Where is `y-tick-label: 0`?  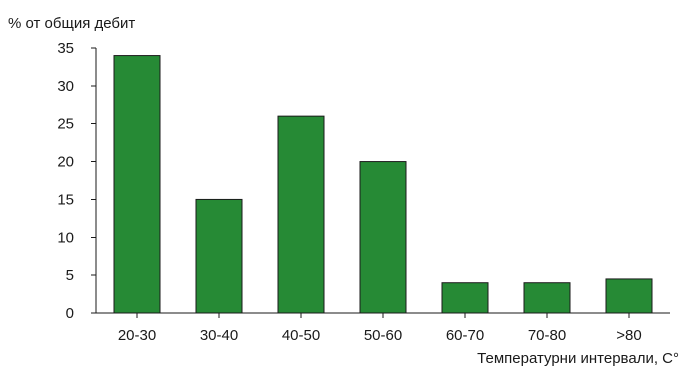
y-tick-label: 0 is located at coordinates (70, 313).